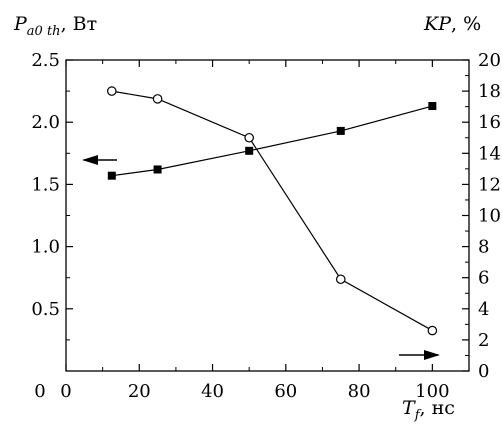 Image resolution: width=502 pixels, height=427 pixels. Describe the element at coordinates (452, 24) in the screenshot. I see `right-axis-title: KP, %` at that location.